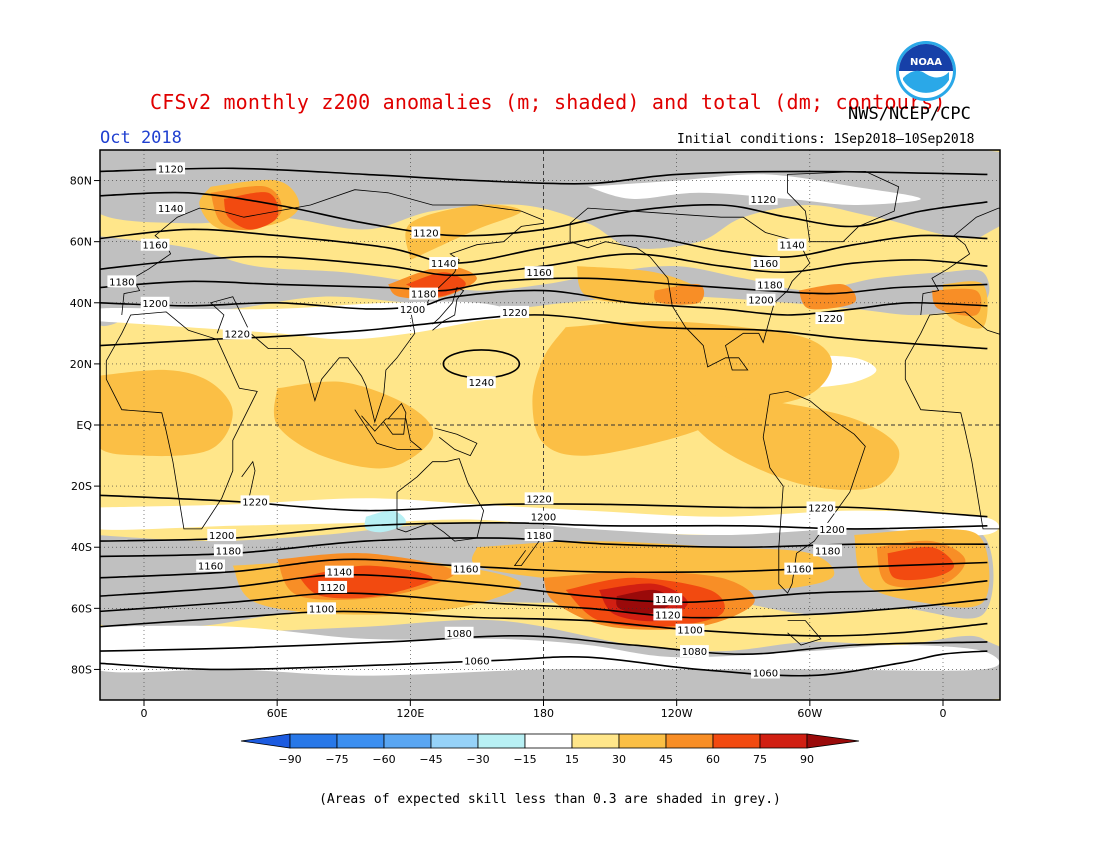 This screenshot has height=850, width=1100. What do you see at coordinates (713, 759) in the screenshot?
I see `colorbar-tick-label: 60` at bounding box center [713, 759].